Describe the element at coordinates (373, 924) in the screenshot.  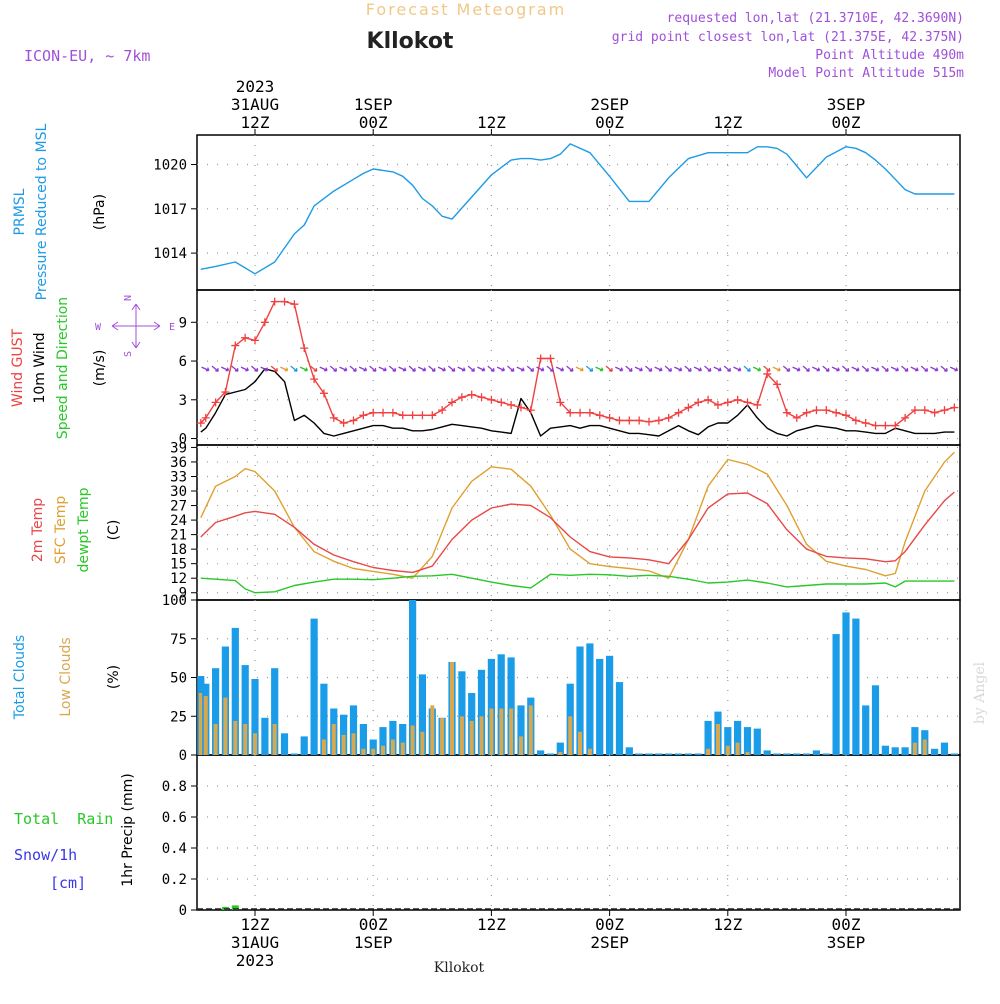
I see `bottom-time-label: 00Z` at that location.